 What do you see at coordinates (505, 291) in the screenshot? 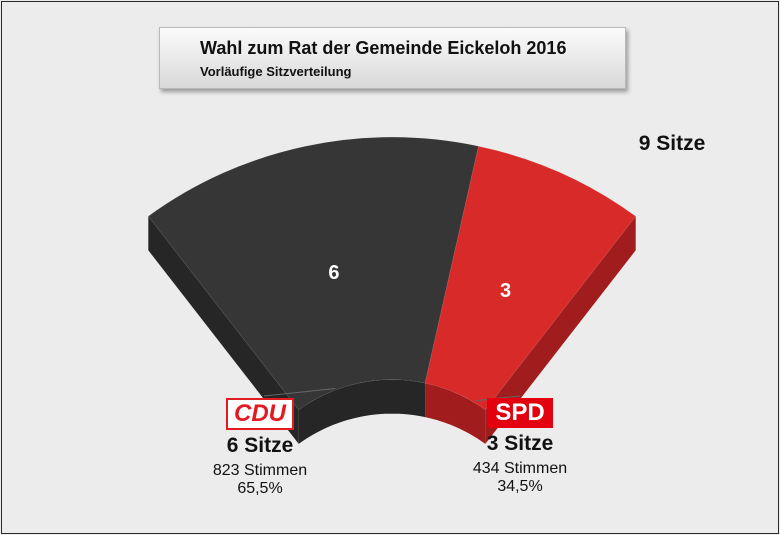
I see `data-label-spd: 3` at bounding box center [505, 291].